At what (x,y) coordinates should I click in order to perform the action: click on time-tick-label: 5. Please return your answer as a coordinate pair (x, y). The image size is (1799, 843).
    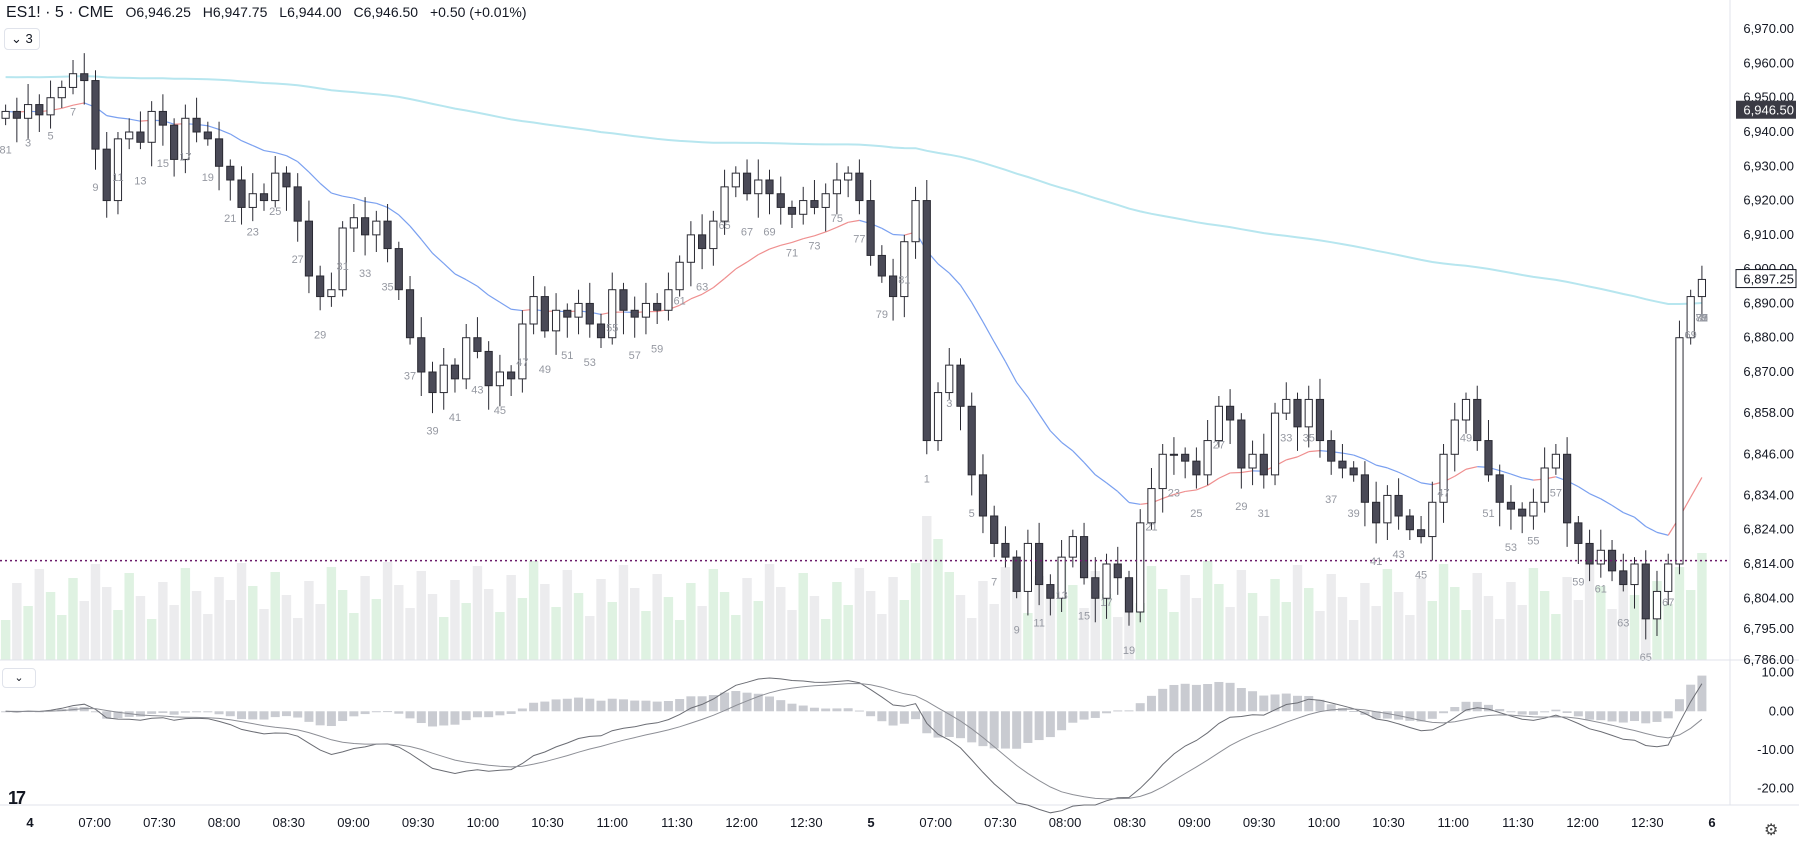
    Looking at the image, I should click on (870, 822).